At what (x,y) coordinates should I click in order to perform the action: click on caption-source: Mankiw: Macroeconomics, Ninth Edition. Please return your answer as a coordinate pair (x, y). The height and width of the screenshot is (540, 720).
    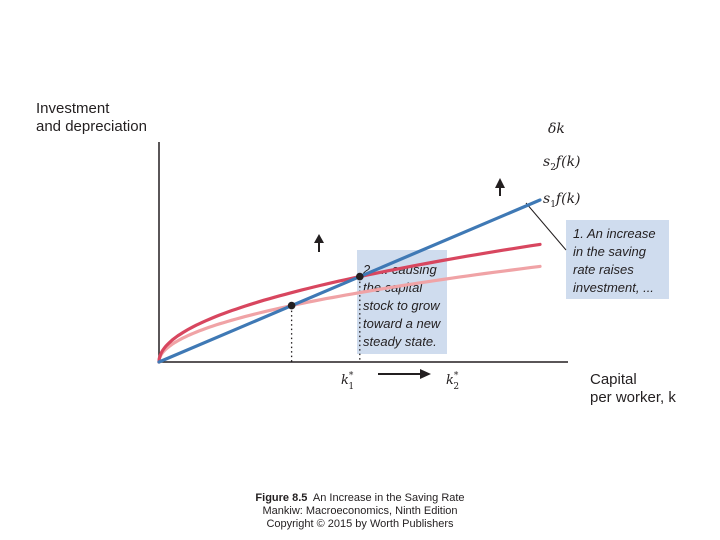
    Looking at the image, I should click on (360, 511).